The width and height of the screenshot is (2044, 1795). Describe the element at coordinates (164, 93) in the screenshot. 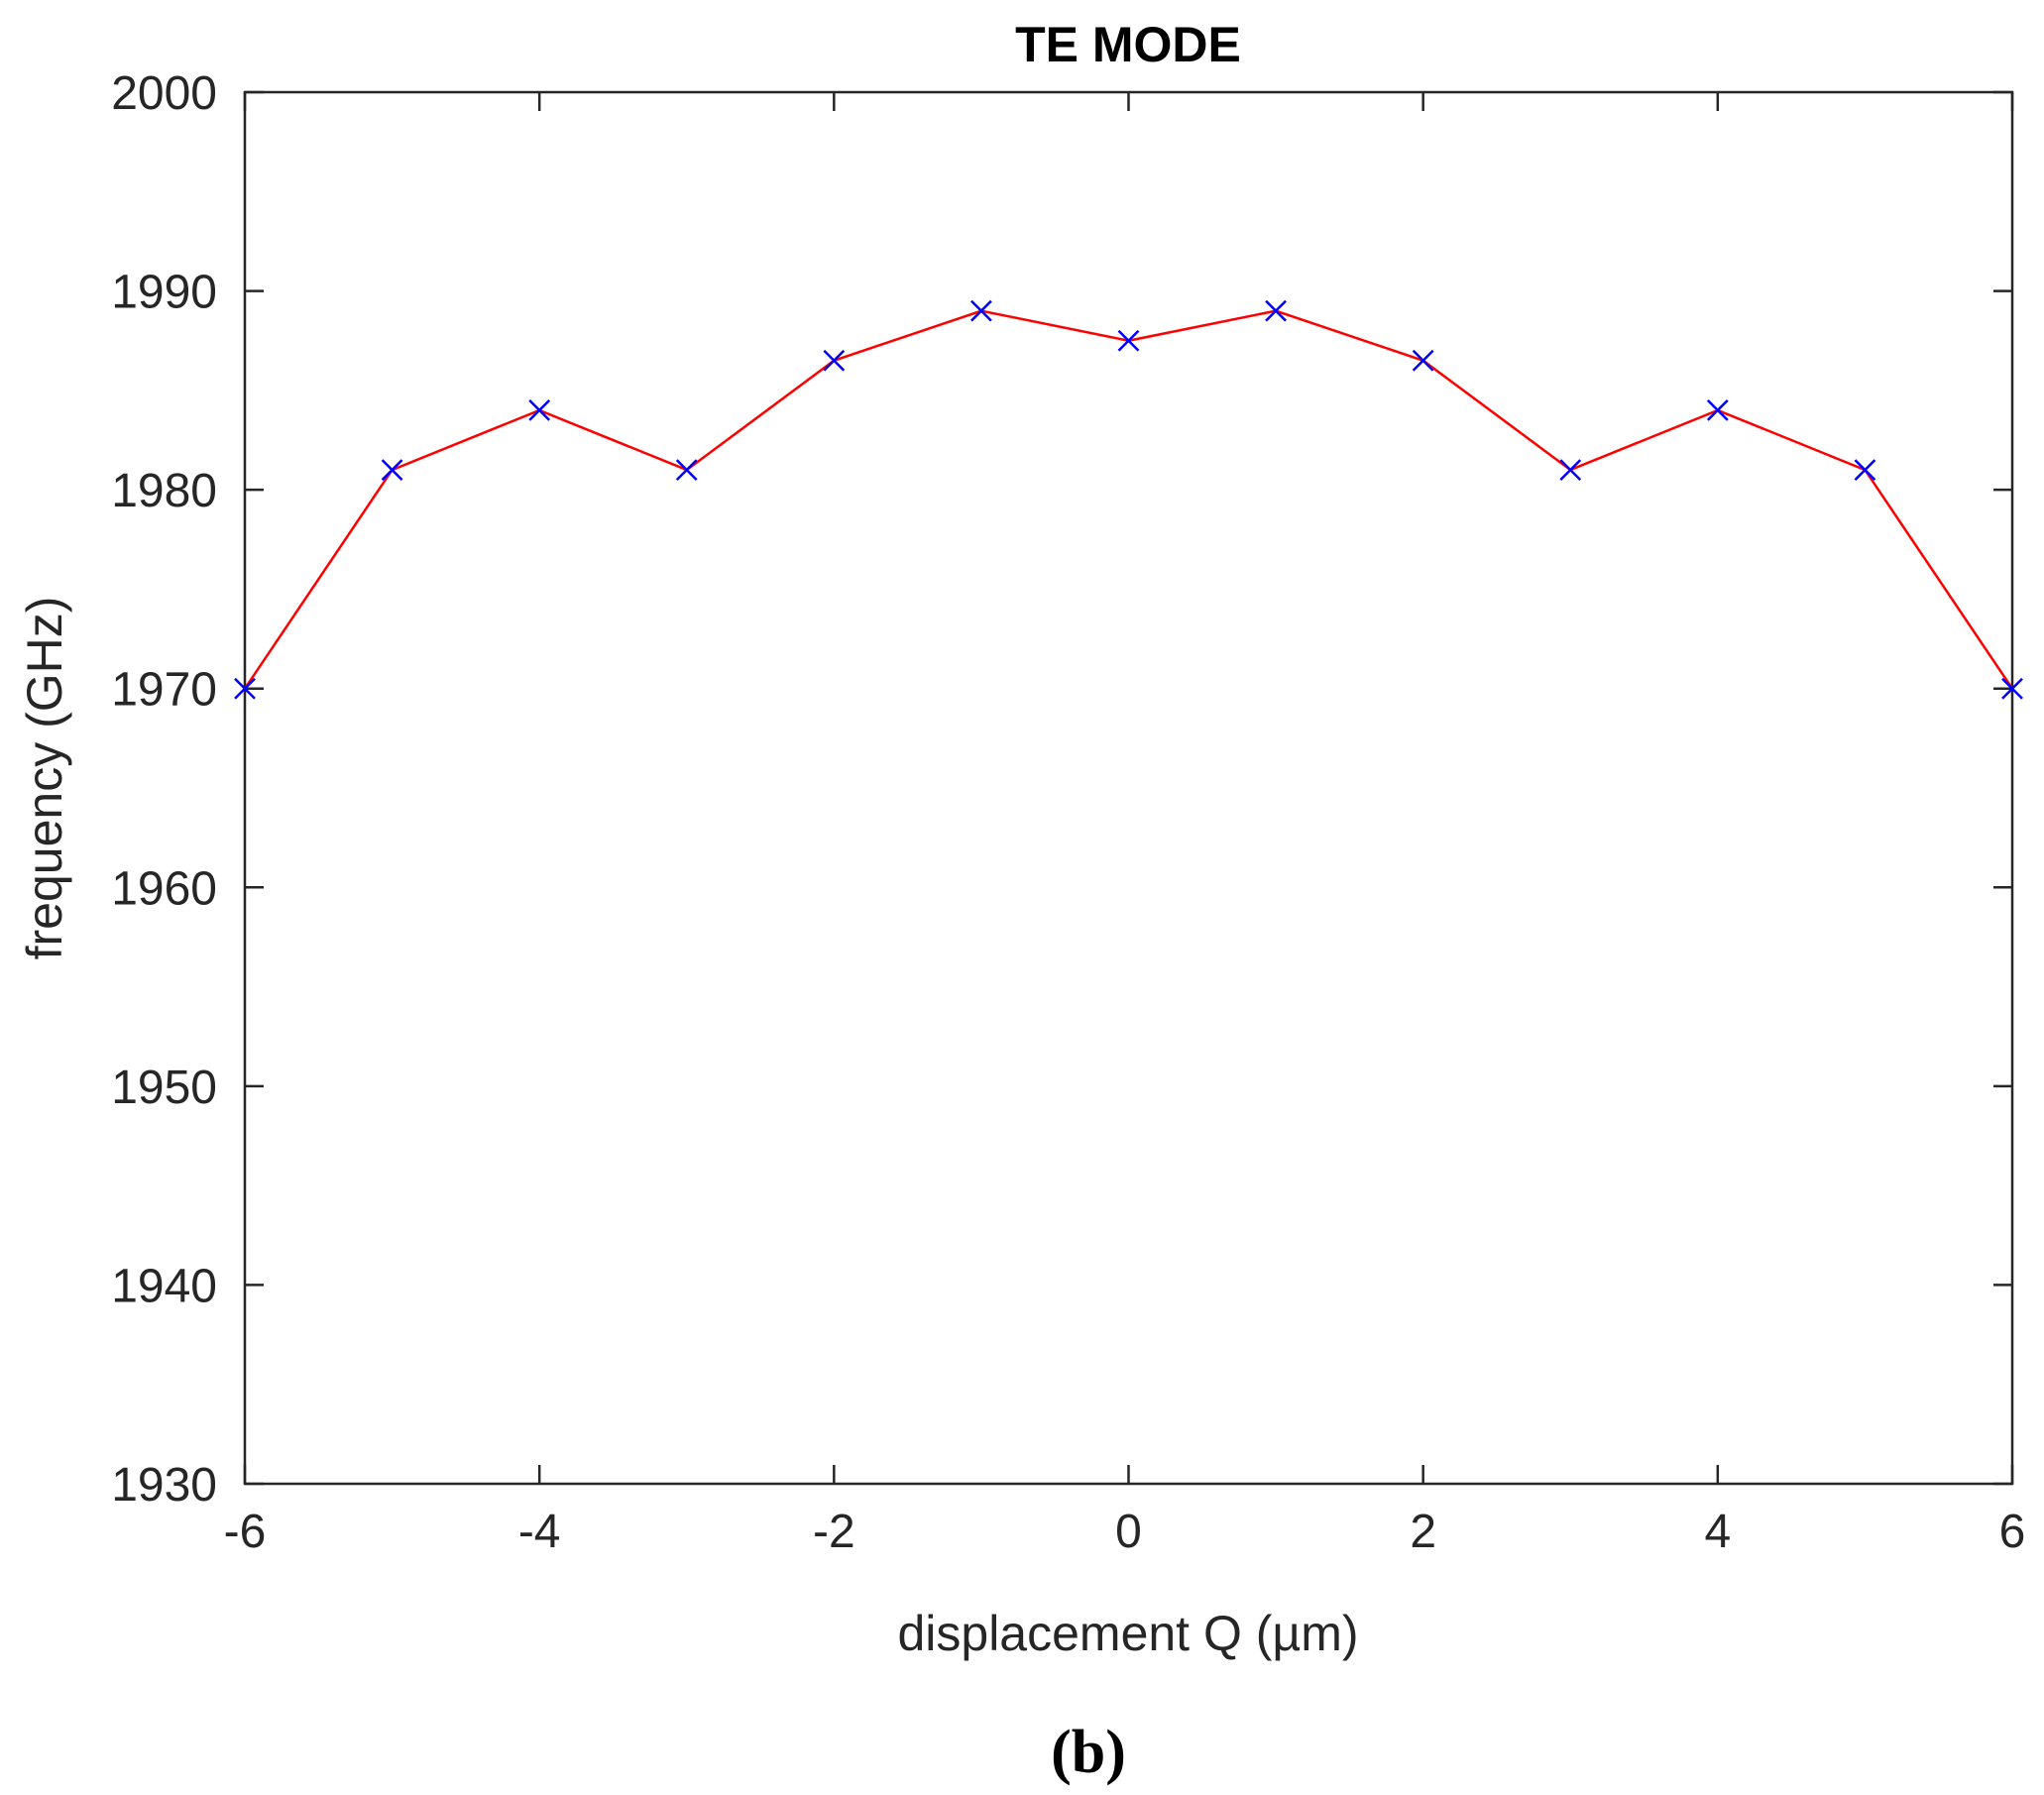

I see `y-tick-label: 2000` at that location.